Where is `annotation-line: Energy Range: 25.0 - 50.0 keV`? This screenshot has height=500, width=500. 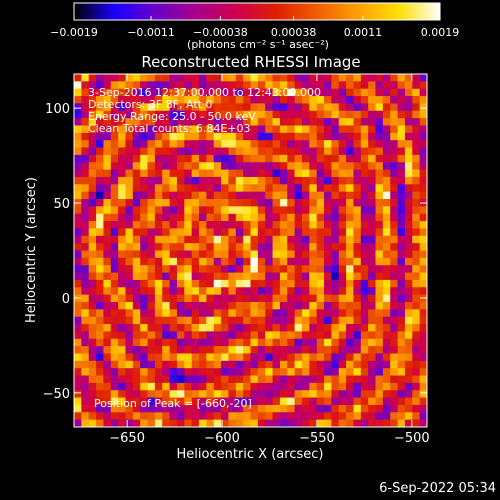 annotation-line: Energy Range: 25.0 - 50.0 keV is located at coordinates (172, 116).